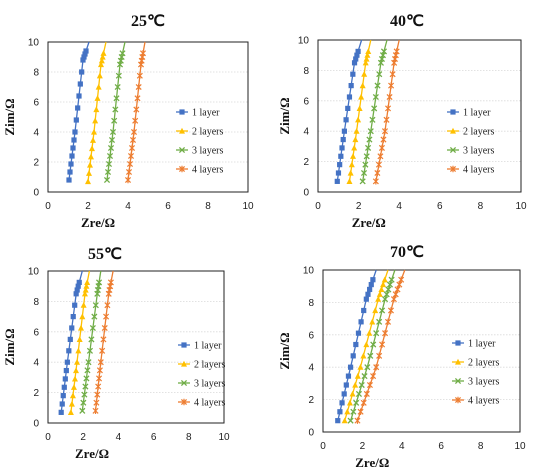 The width and height of the screenshot is (551, 470). Describe the element at coordinates (79, 111) in the screenshot. I see `series-line-1-layer` at that location.